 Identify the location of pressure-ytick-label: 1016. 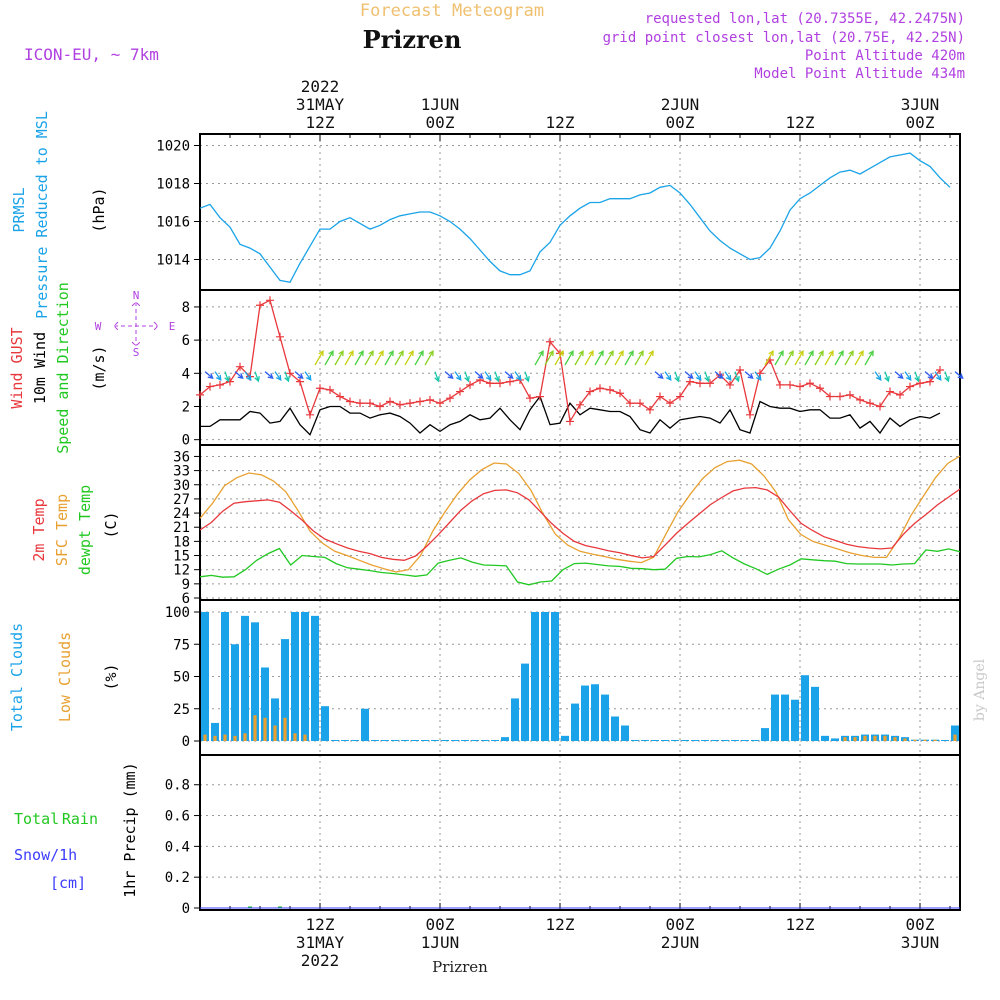
(173, 223).